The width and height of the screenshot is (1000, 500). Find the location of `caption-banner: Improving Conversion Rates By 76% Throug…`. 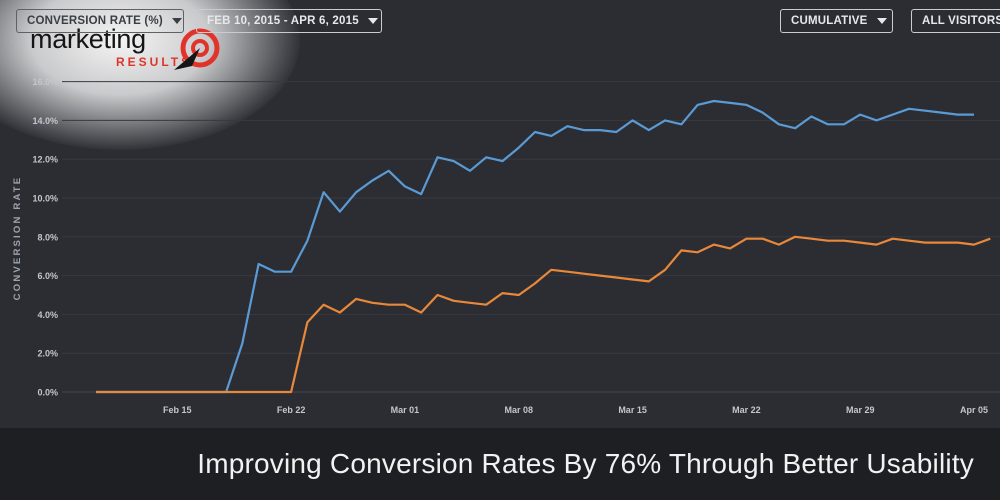

caption-banner: Improving Conversion Rates By 76% Throug… is located at coordinates (500, 464).